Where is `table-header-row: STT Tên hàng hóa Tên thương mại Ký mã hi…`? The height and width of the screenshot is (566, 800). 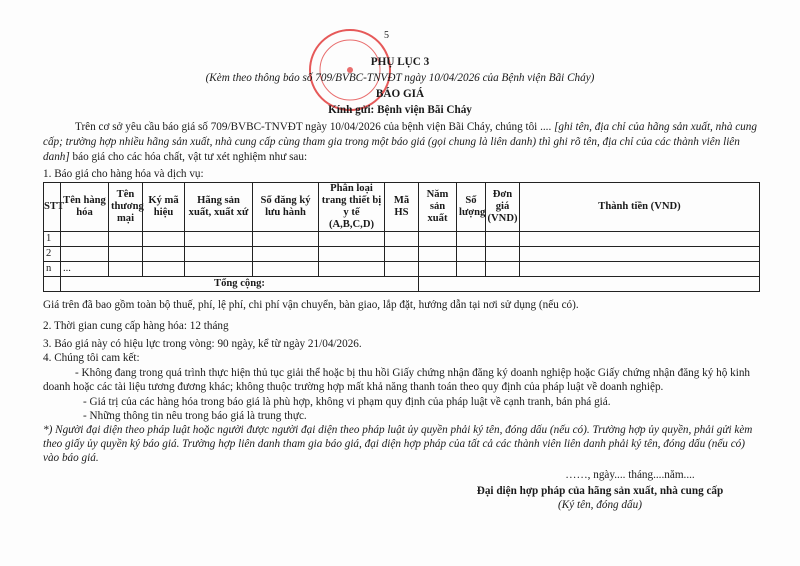 table-header-row: STT Tên hàng hóa Tên thương mại Ký mã hi… is located at coordinates (401, 207).